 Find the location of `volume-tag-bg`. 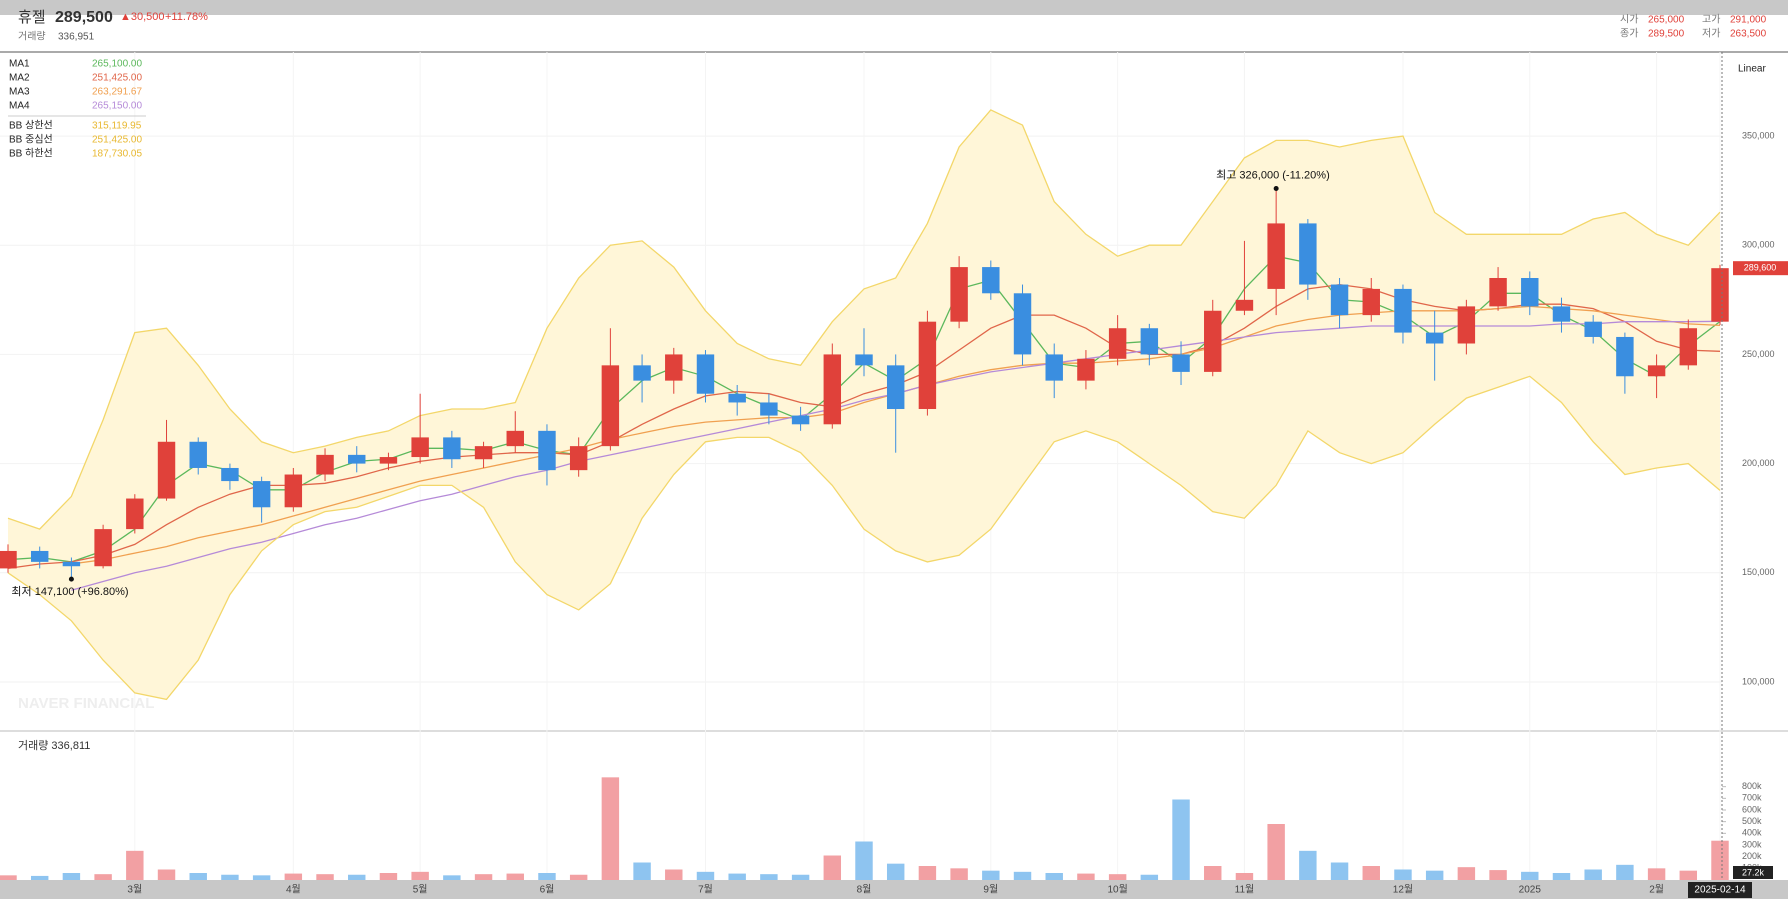

volume-tag-bg is located at coordinates (1753, 872).